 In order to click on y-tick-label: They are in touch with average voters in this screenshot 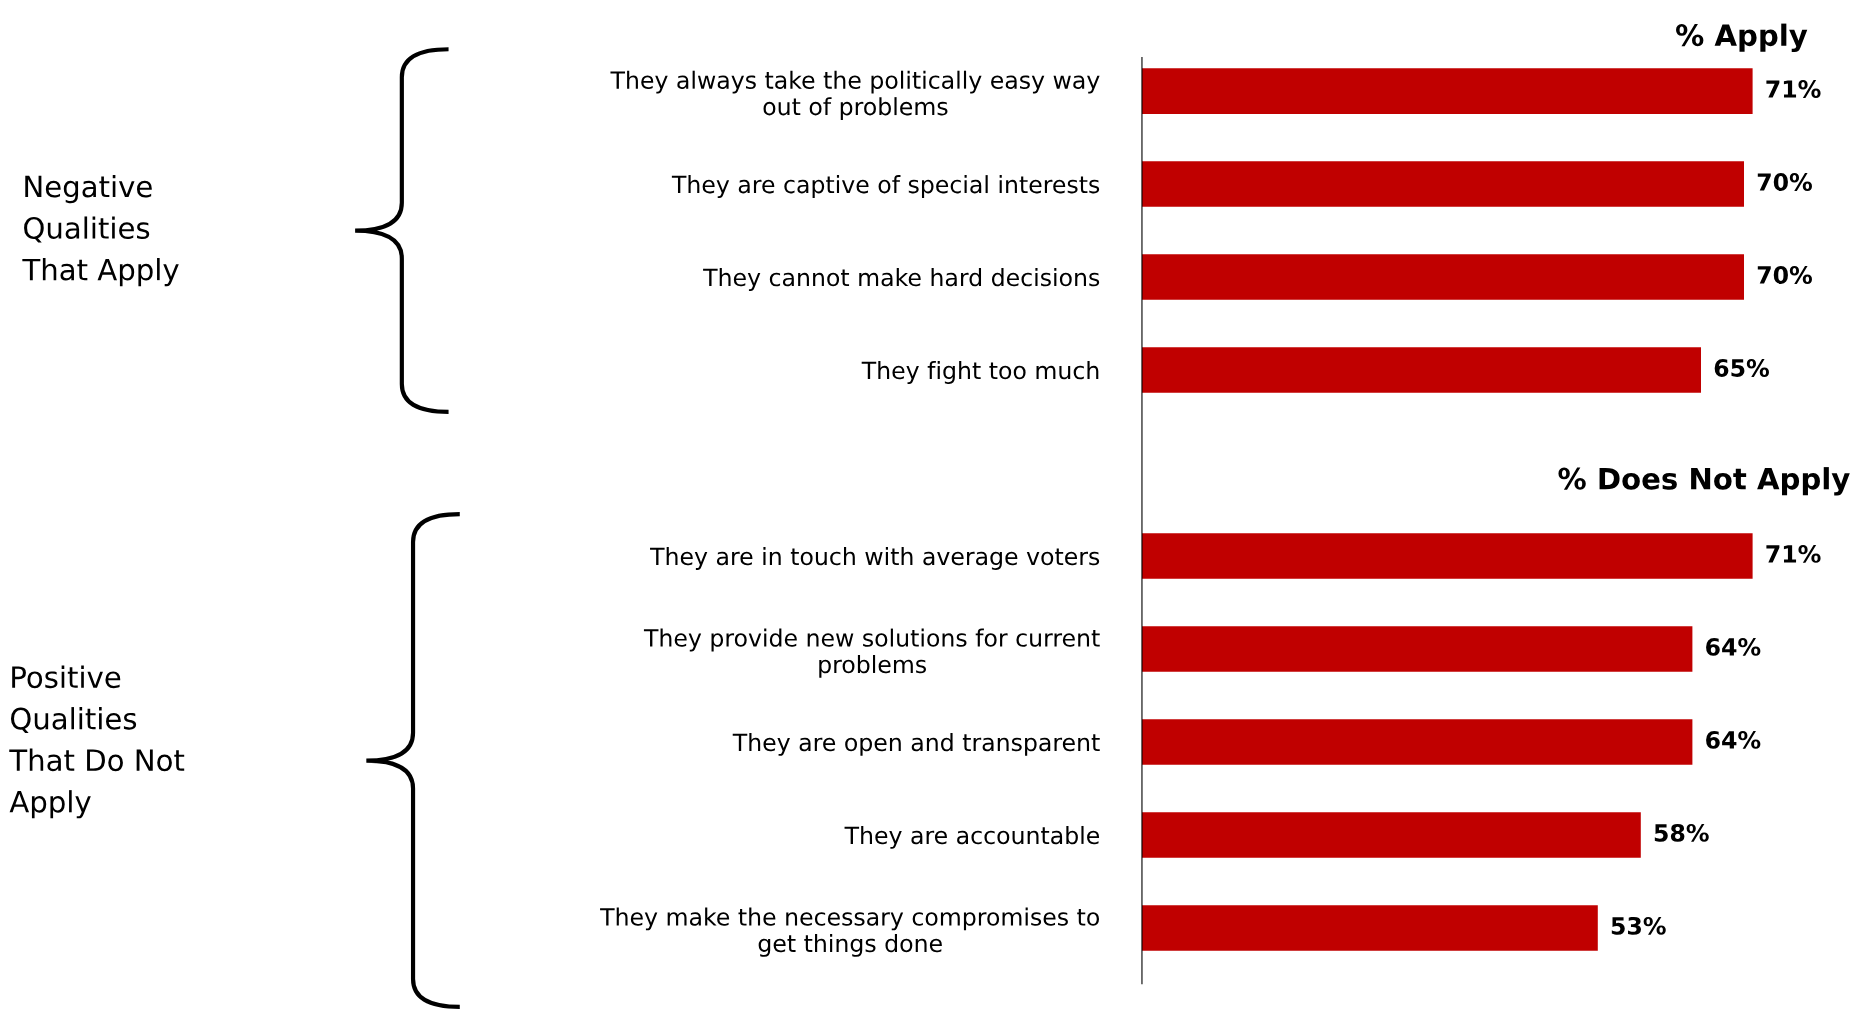, I will do `click(875, 558)`.